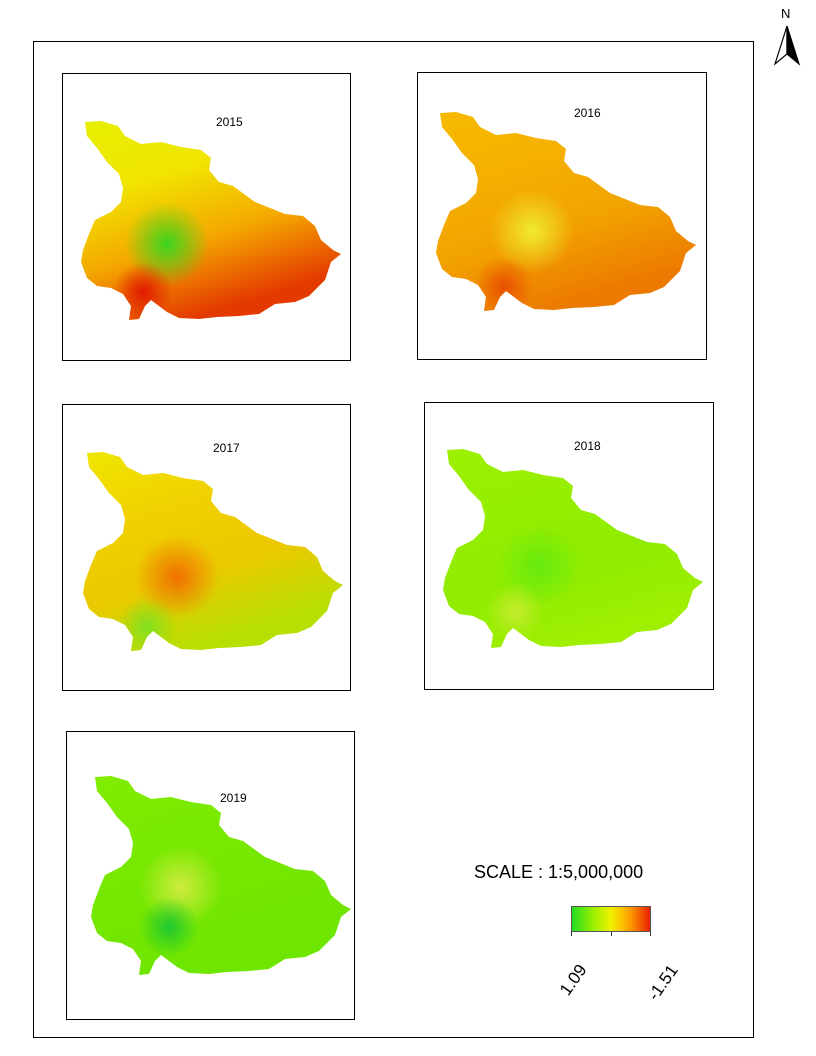 Image resolution: width=816 pixels, height=1056 pixels. I want to click on map-panel-2016: 2016, so click(562, 216).